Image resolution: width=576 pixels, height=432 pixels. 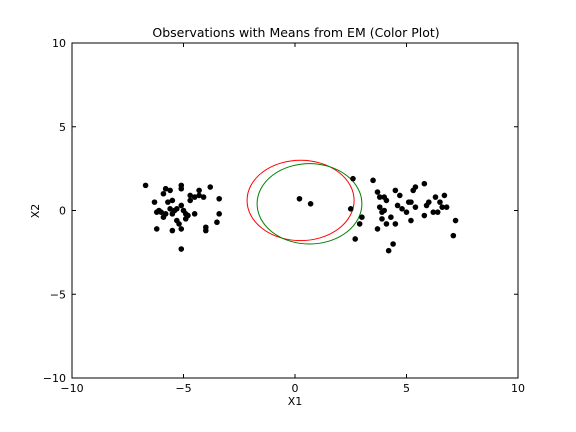 What do you see at coordinates (295, 388) in the screenshot?
I see `x-tick-label: 0` at bounding box center [295, 388].